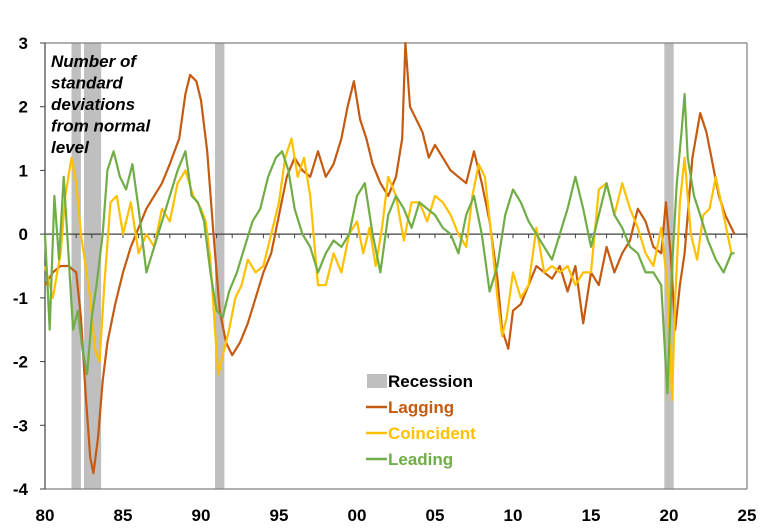 The image size is (761, 532). What do you see at coordinates (430, 381) in the screenshot?
I see `legend-label-recession: Recession` at bounding box center [430, 381].